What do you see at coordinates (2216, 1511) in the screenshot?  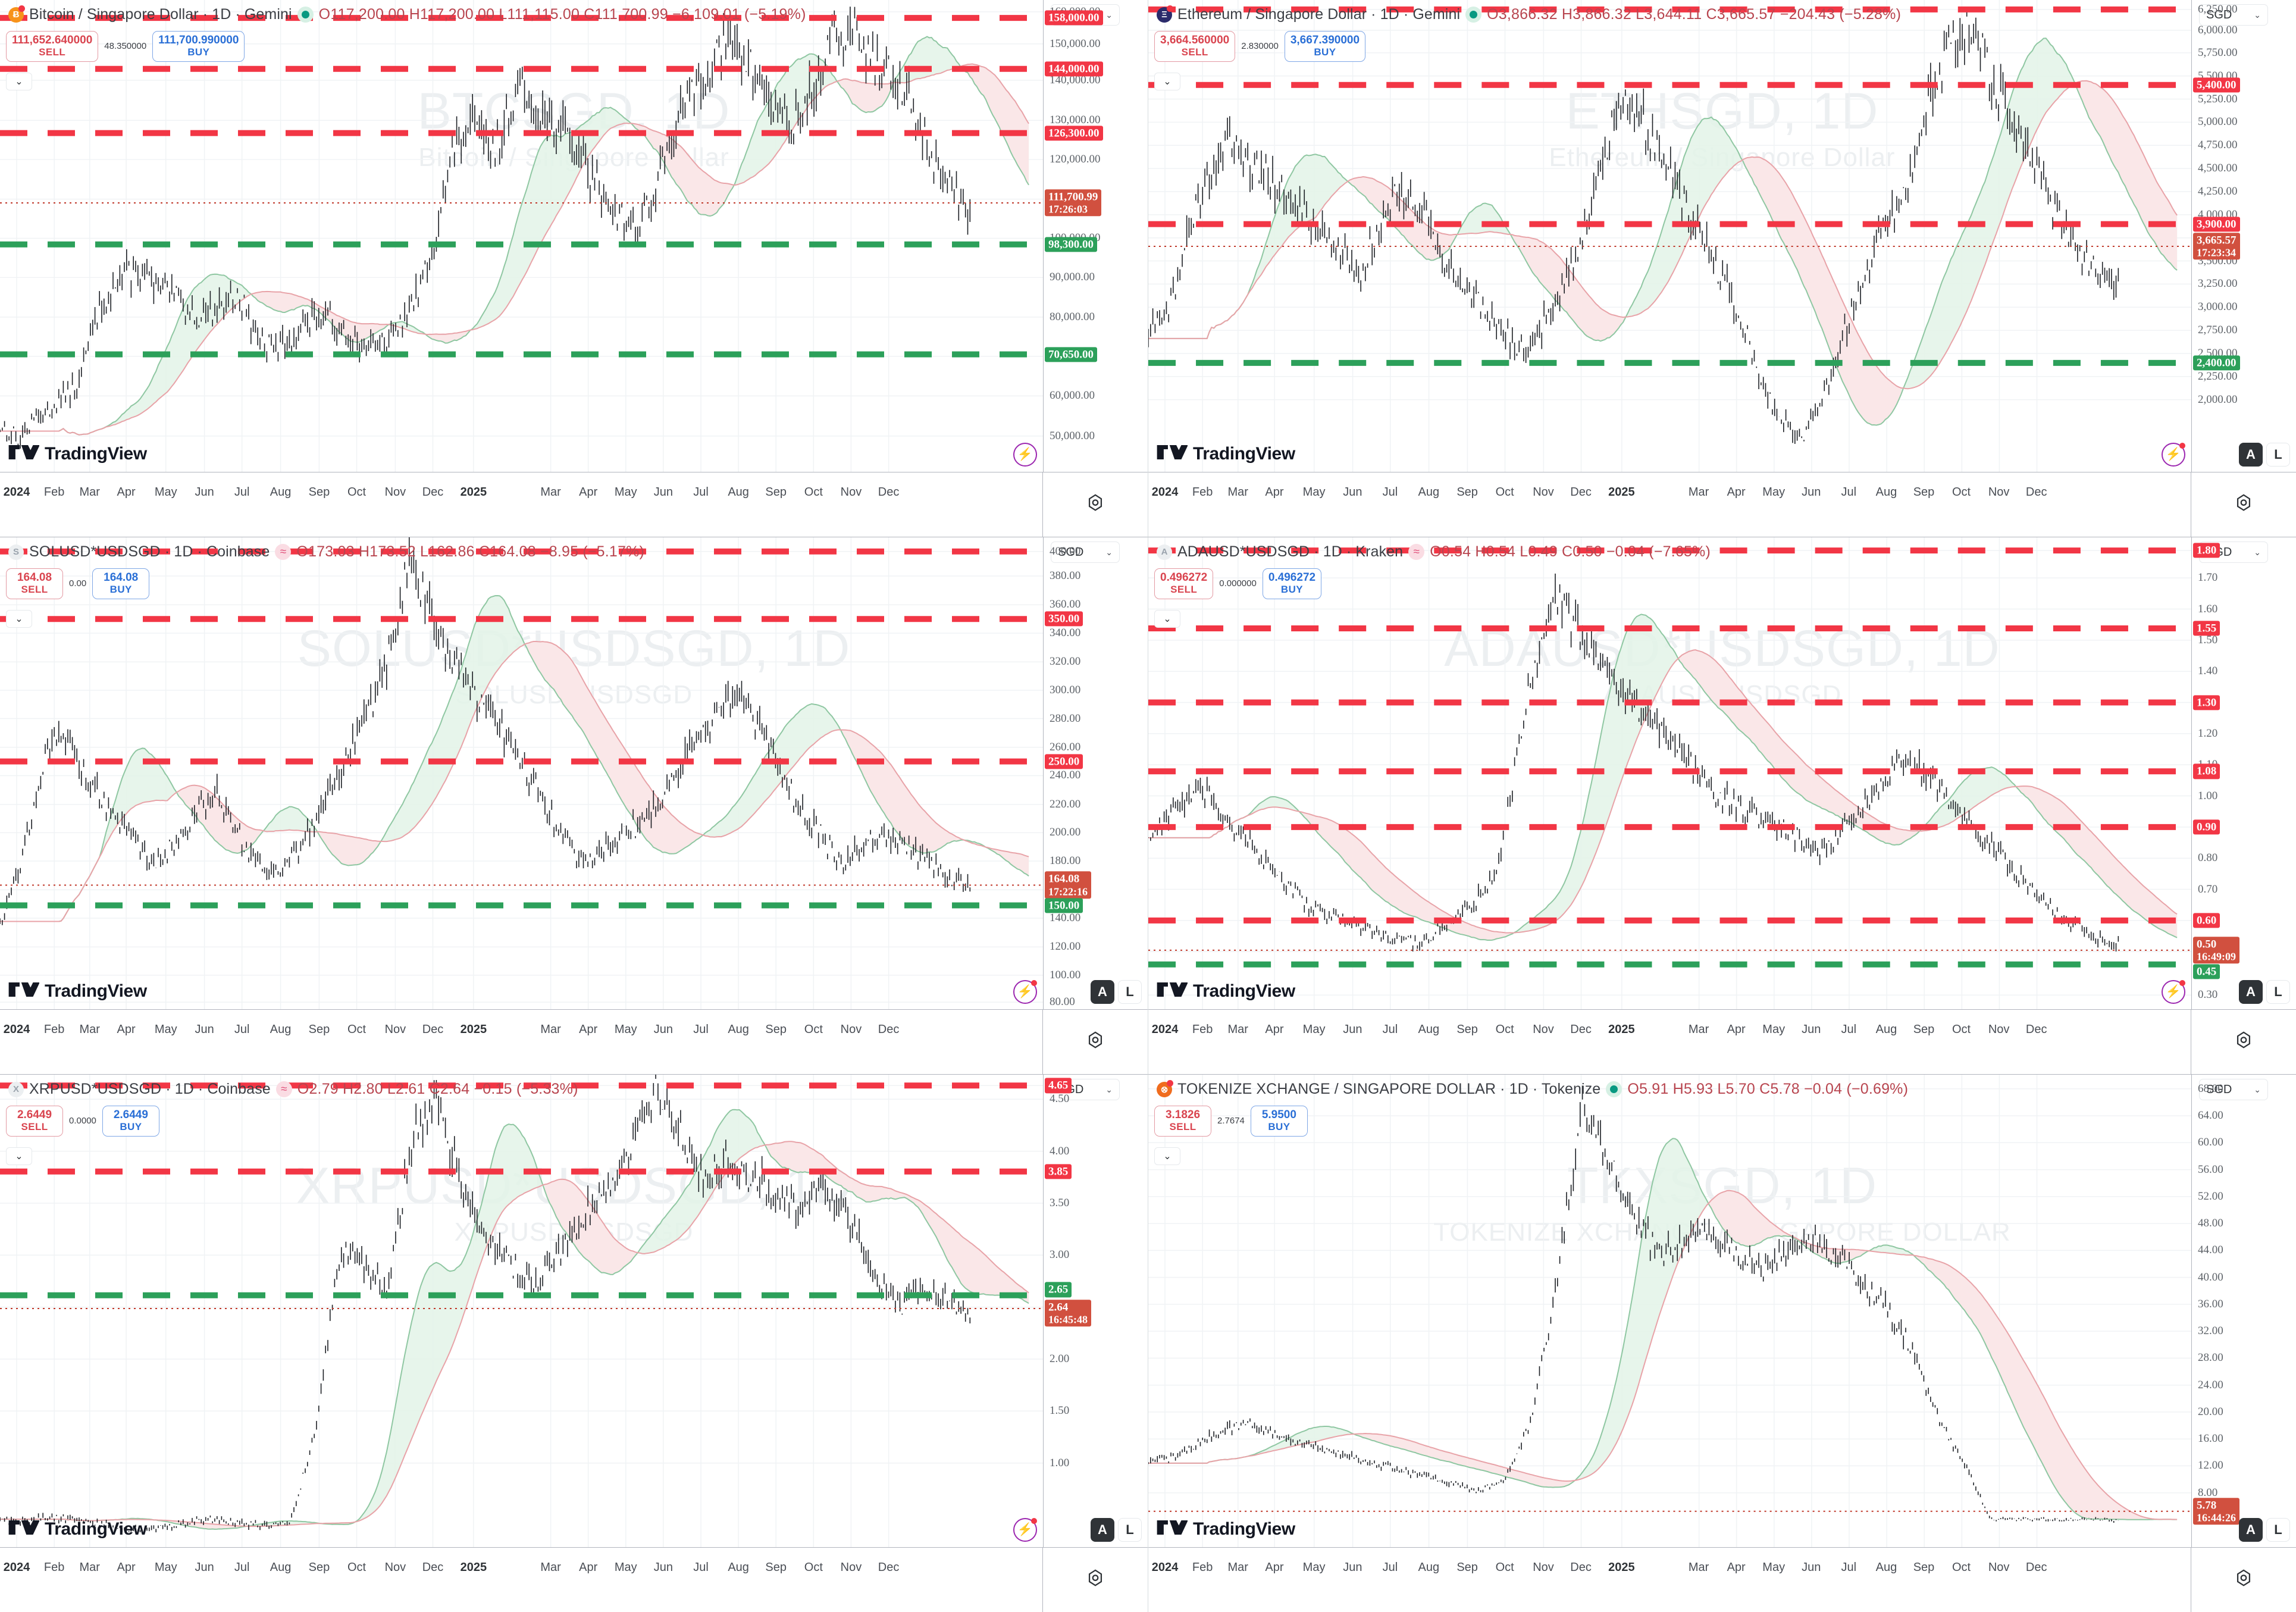 I see `price-label-cur: 5.78 16:44:26` at bounding box center [2216, 1511].